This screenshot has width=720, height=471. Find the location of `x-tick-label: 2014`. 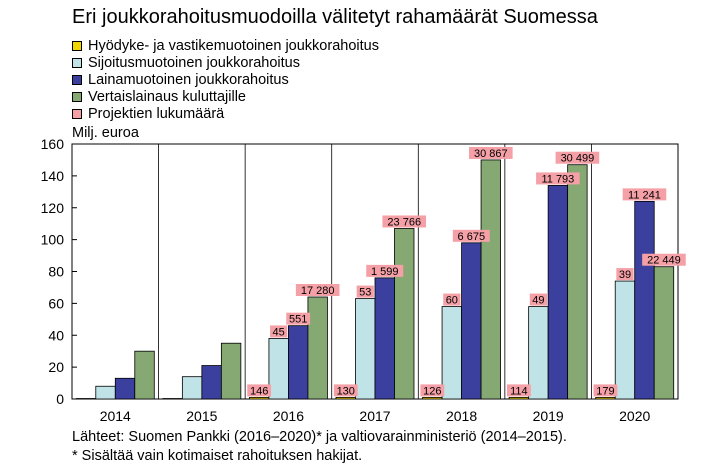

x-tick-label: 2014 is located at coordinates (115, 416).